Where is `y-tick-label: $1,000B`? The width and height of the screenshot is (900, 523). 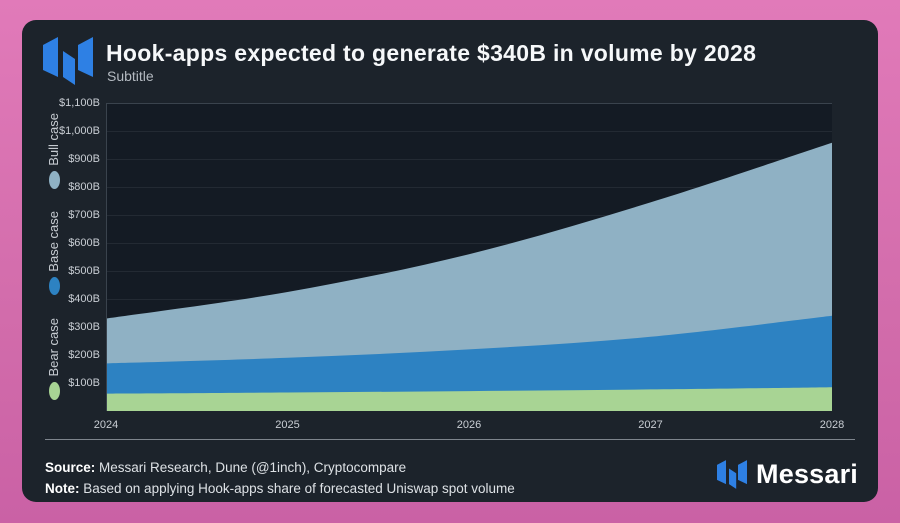 y-tick-label: $1,000B is located at coordinates (79, 131).